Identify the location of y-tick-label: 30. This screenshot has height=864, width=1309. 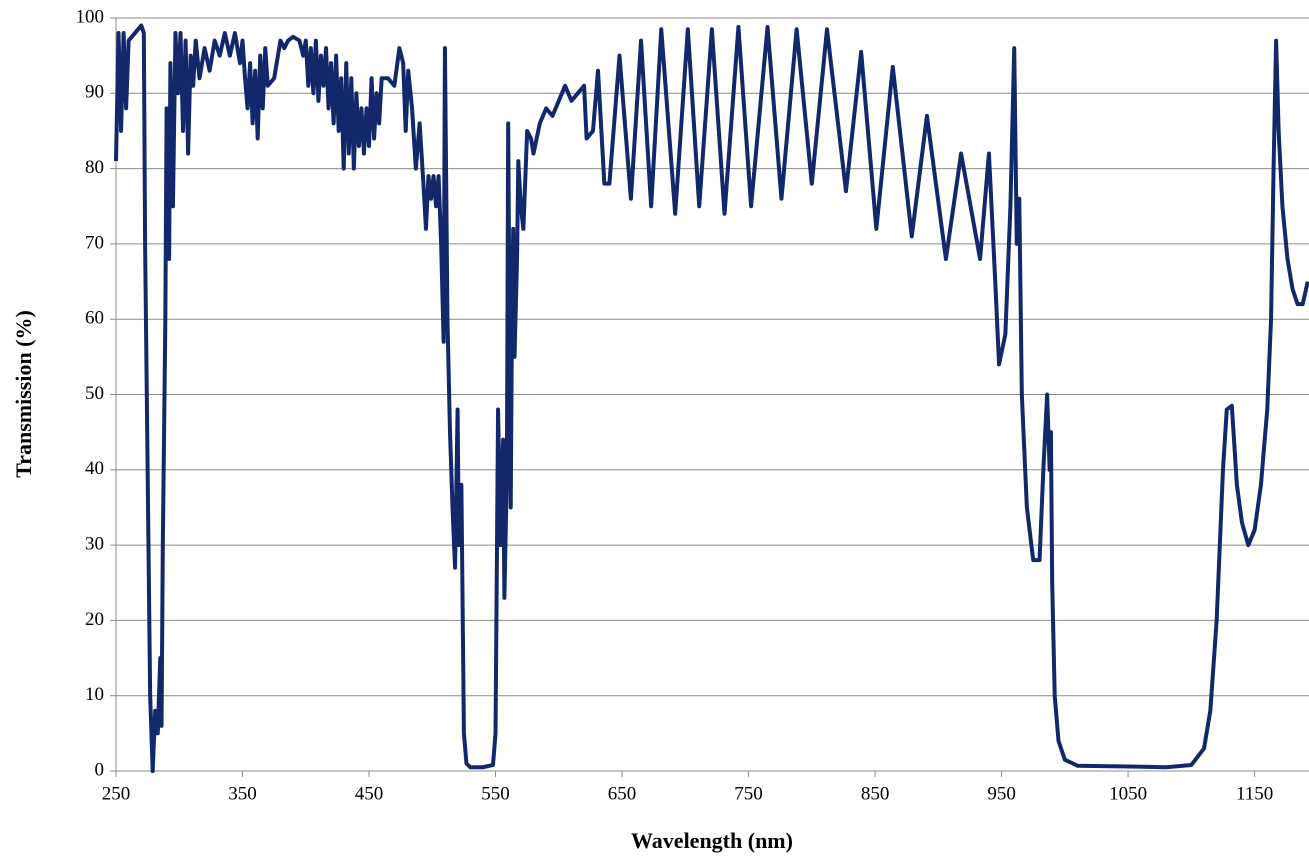
(94, 543).